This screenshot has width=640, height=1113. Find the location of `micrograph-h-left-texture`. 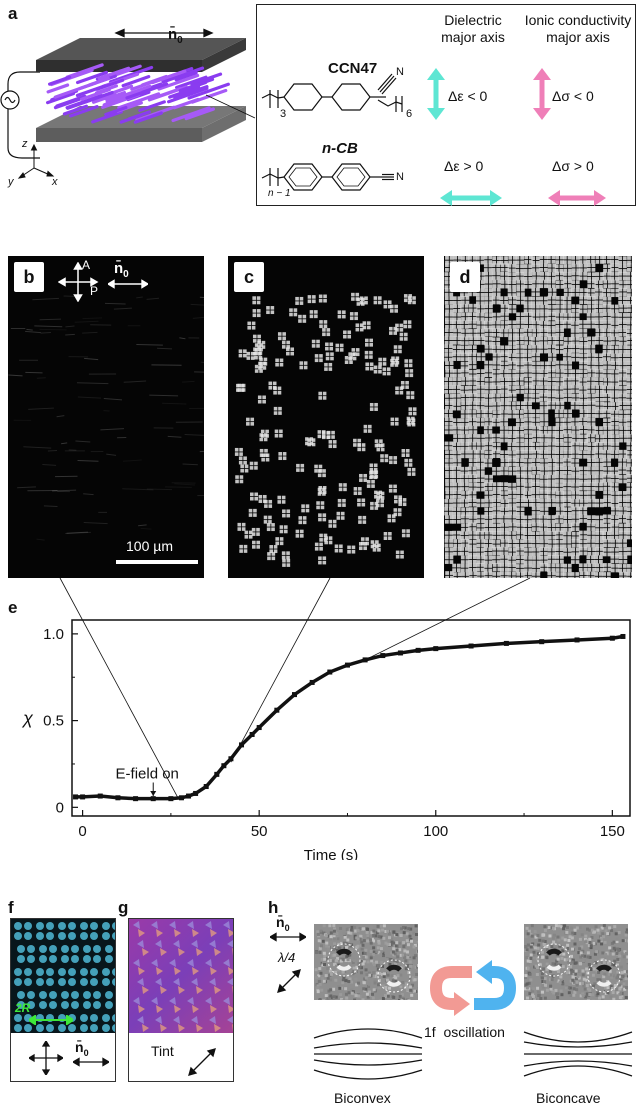

micrograph-h-left-texture is located at coordinates (366, 962).